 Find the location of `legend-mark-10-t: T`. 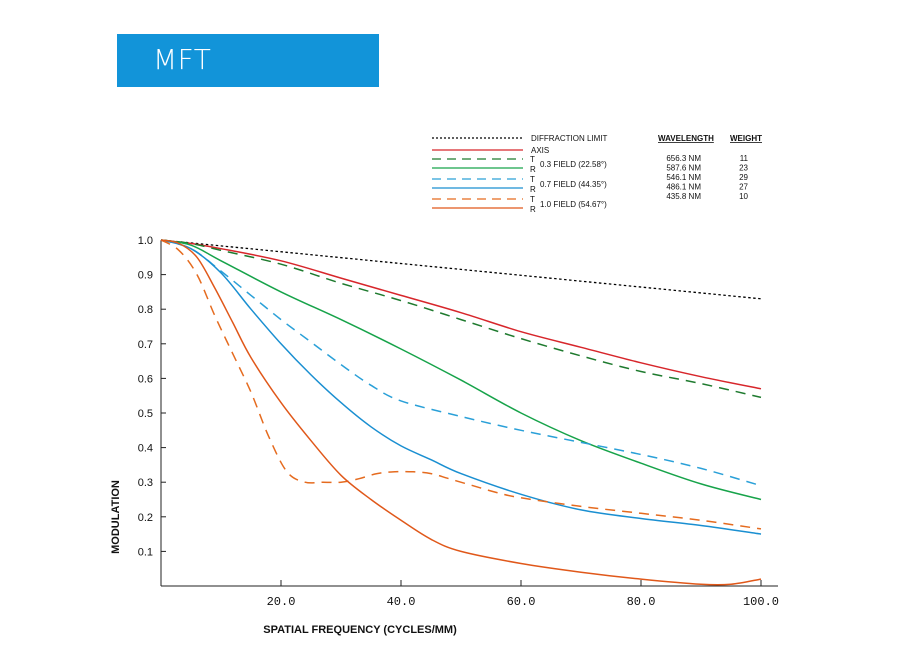

legend-mark-10-t: T is located at coordinates (532, 199).